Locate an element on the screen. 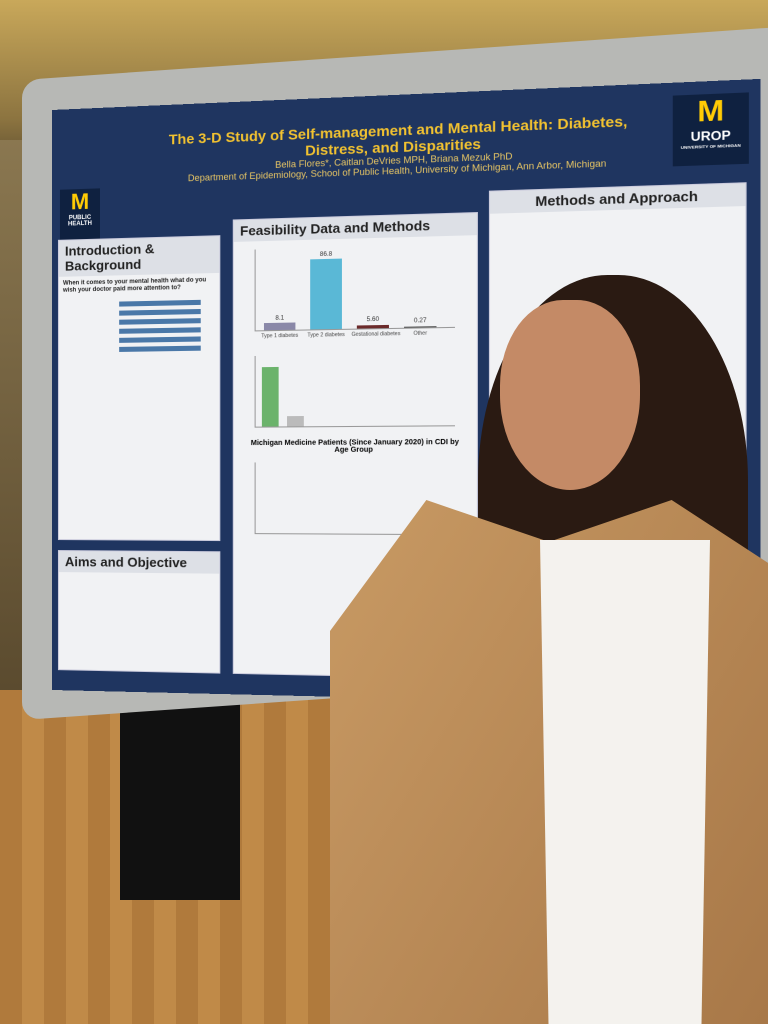  bar-type1 is located at coordinates (279, 326).